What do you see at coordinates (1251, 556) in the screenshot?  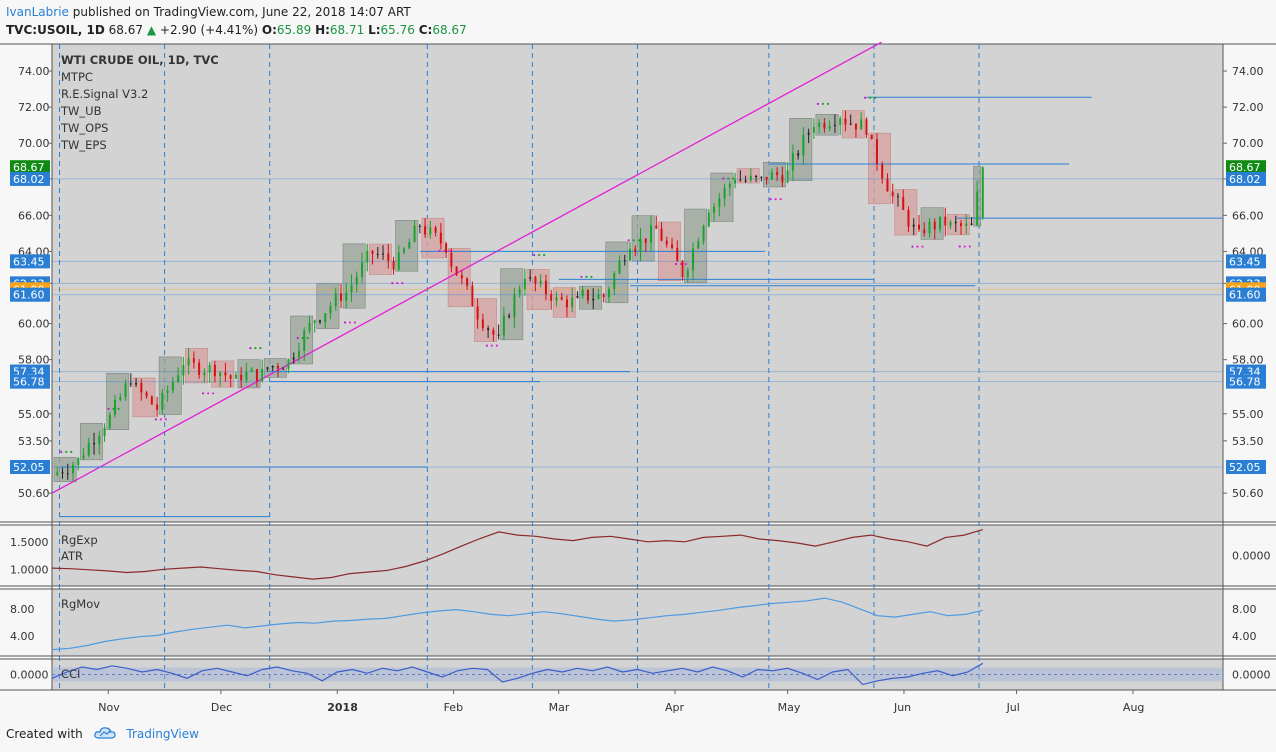 I see `indicator-right-tick: 0.0000` at bounding box center [1251, 556].